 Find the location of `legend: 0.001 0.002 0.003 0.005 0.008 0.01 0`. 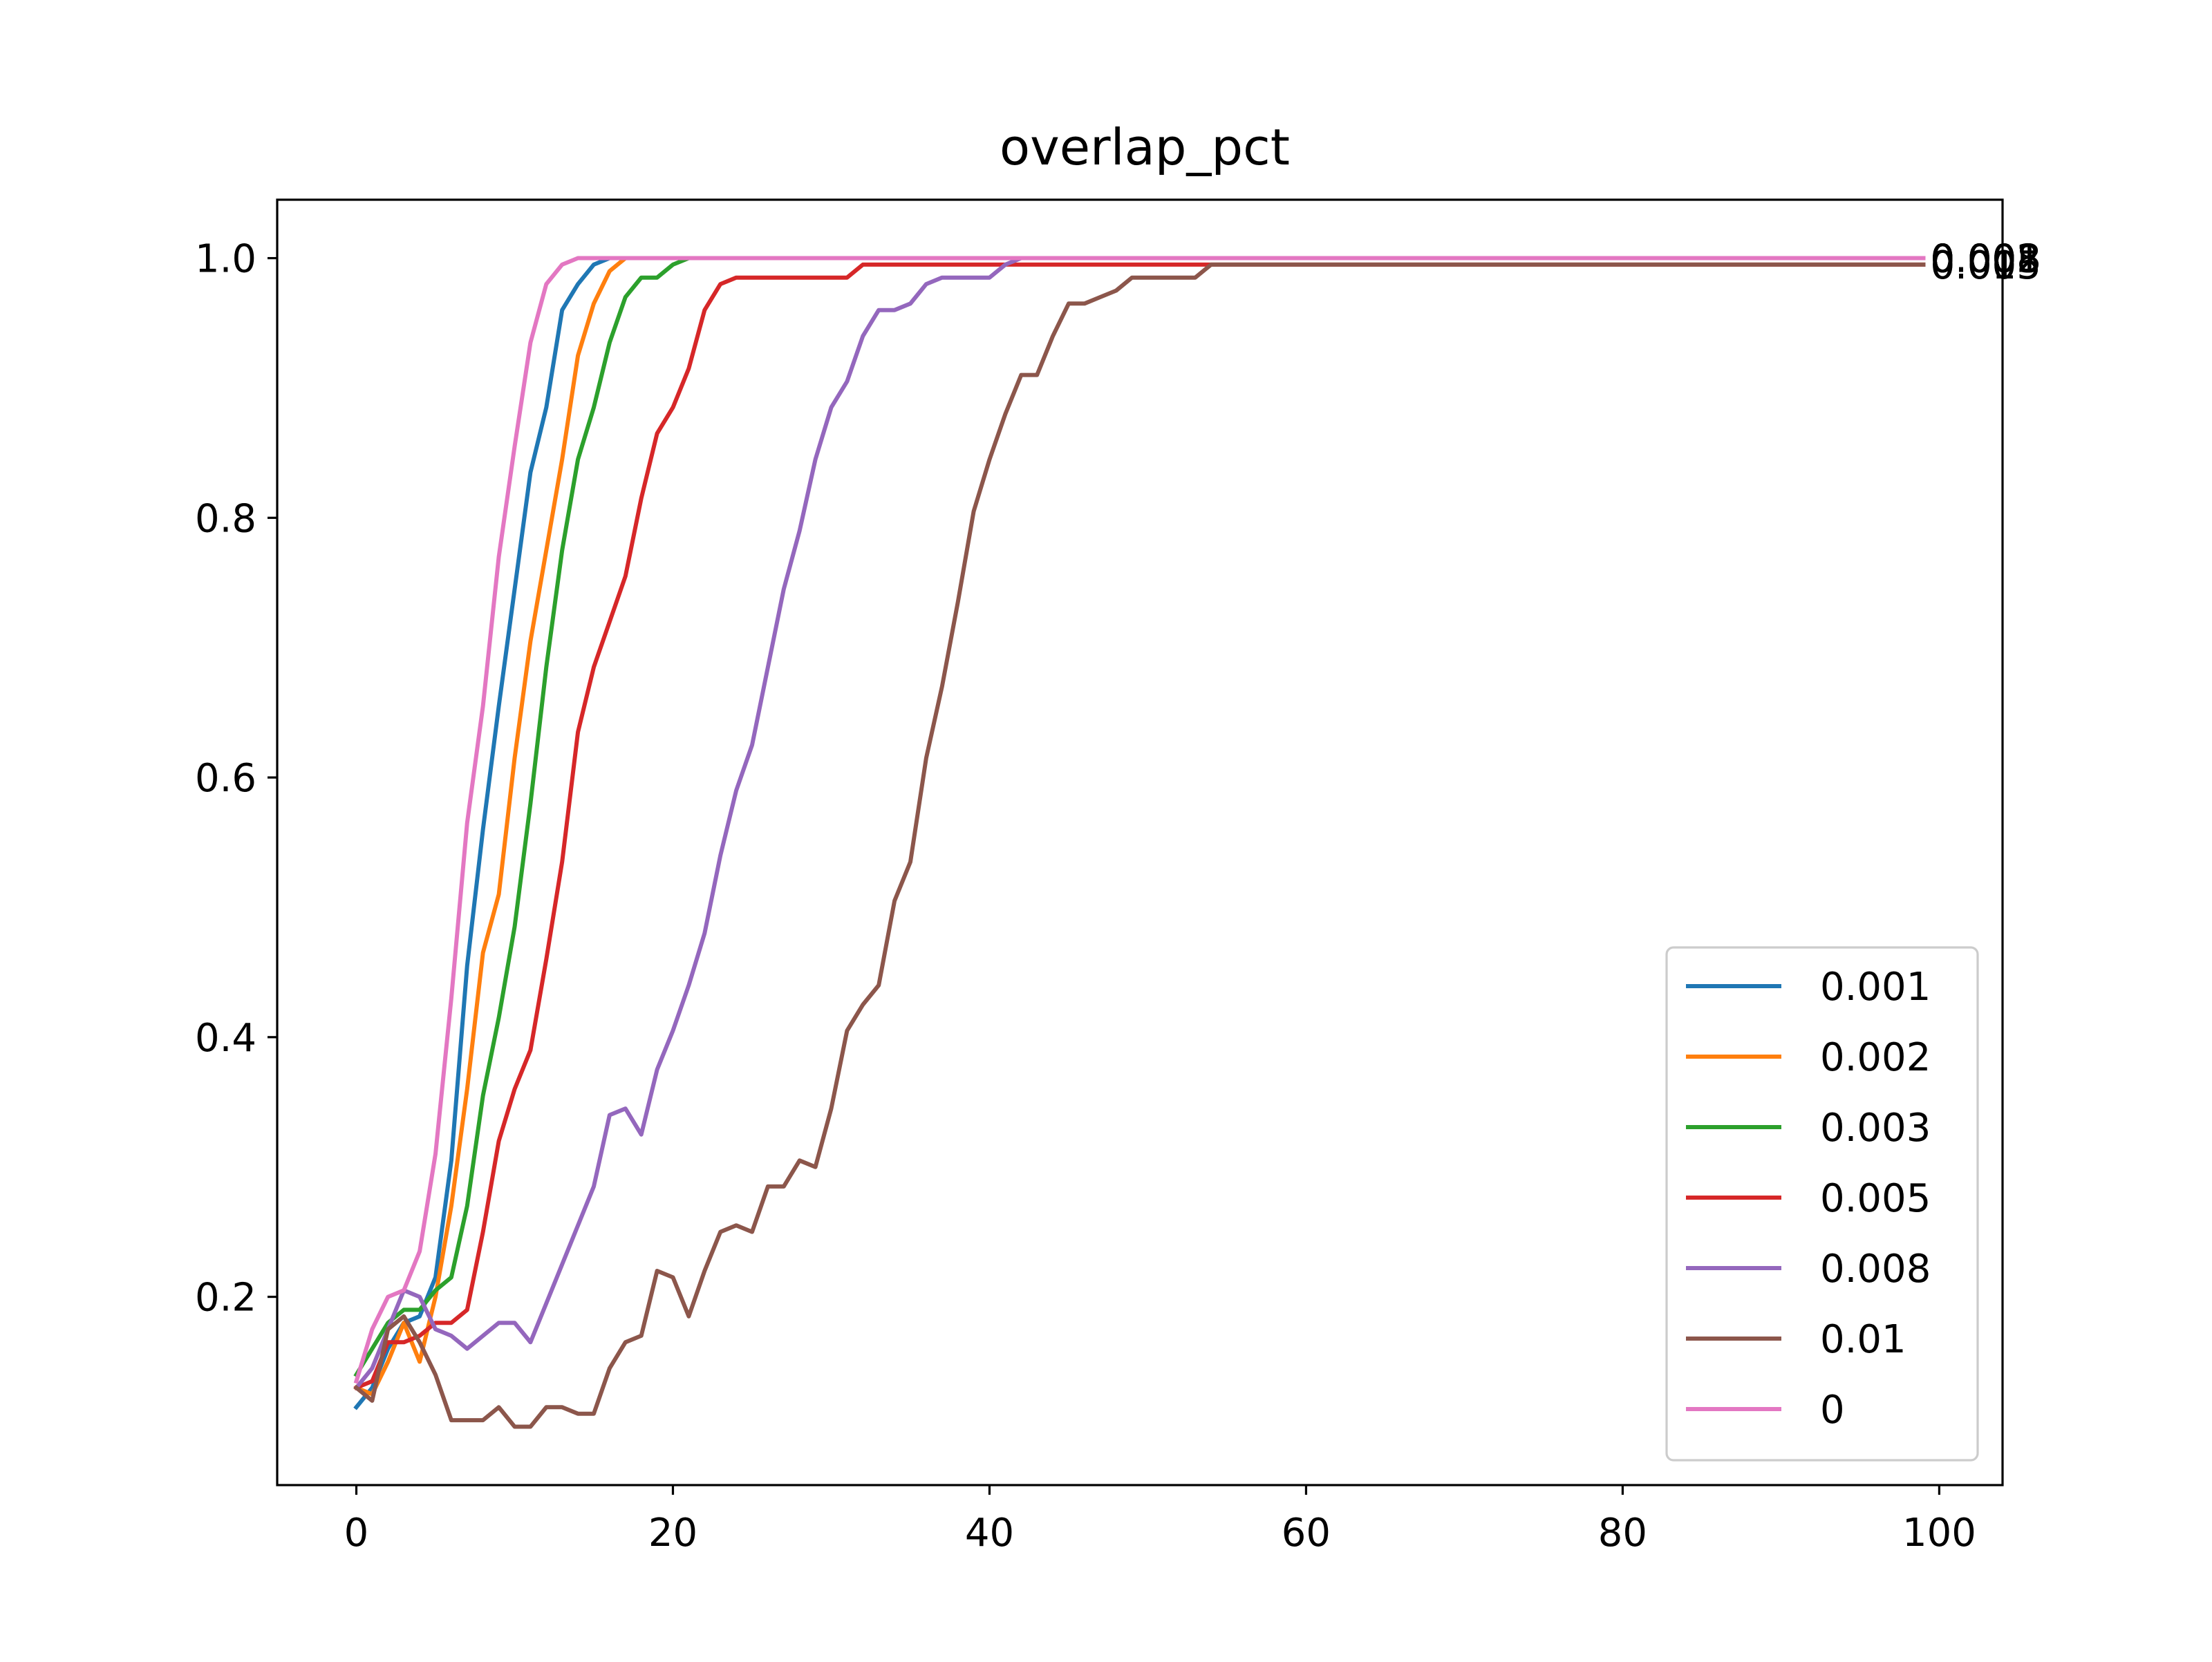

legend: 0.001 0.002 0.003 0.005 0.008 0.01 0 is located at coordinates (1822, 1204).